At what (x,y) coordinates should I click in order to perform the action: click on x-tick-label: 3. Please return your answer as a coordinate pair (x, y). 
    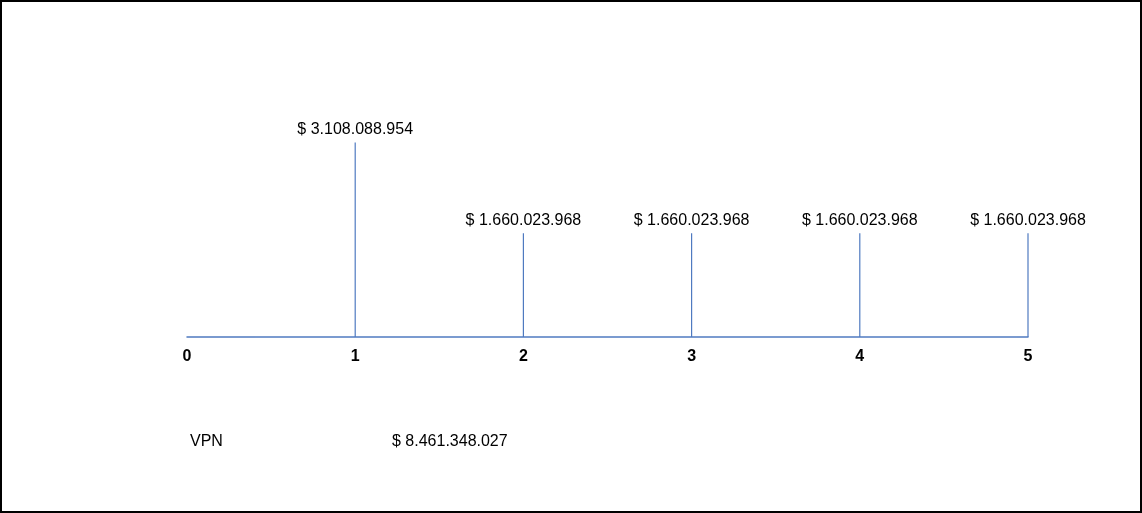
    Looking at the image, I should click on (692, 355).